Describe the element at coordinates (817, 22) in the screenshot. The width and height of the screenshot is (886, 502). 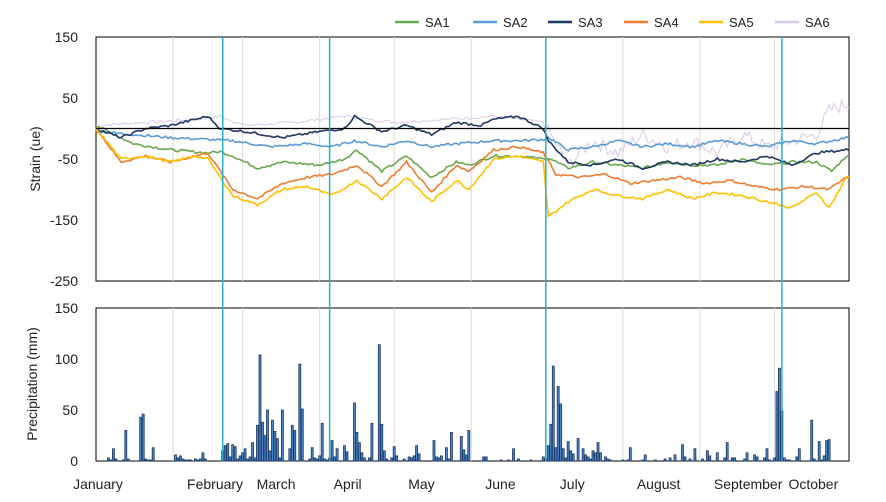
I see `legend-label-sa6: SA6` at that location.